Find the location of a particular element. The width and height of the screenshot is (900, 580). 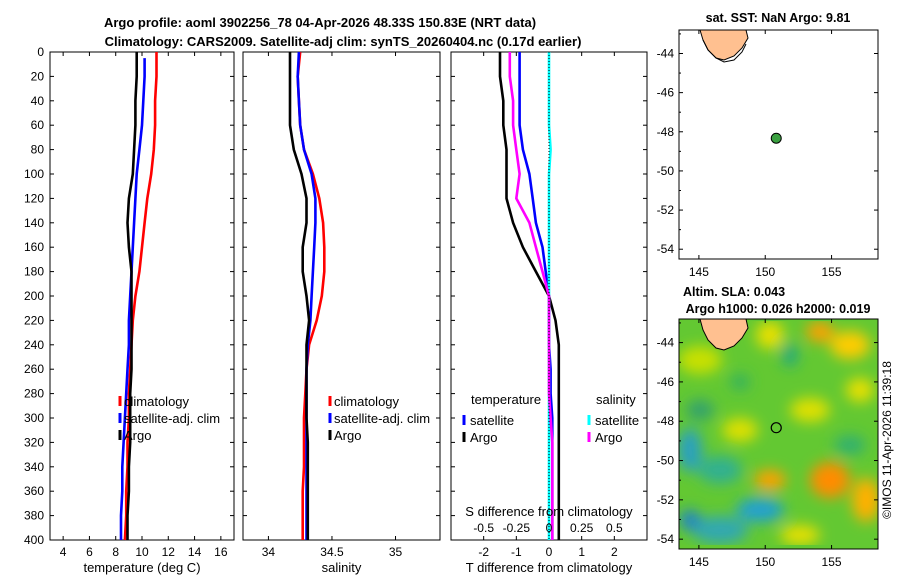

sst-map-title: sat. SST: NaN Argo: 9.81 is located at coordinates (778, 18).